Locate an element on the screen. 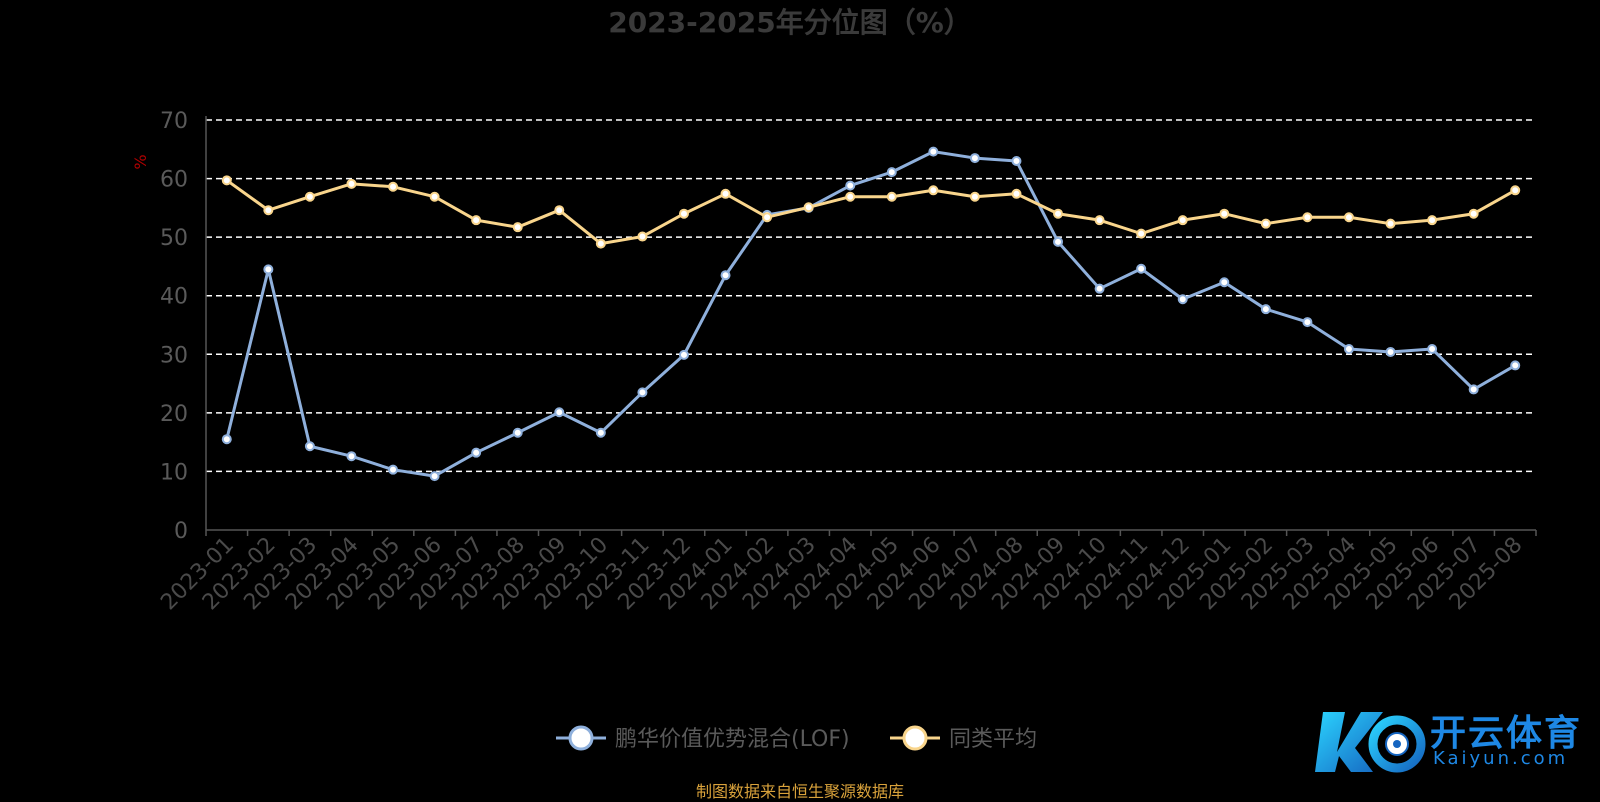 This screenshot has width=1600, height=802. y-tick-label: 20 is located at coordinates (174, 414).